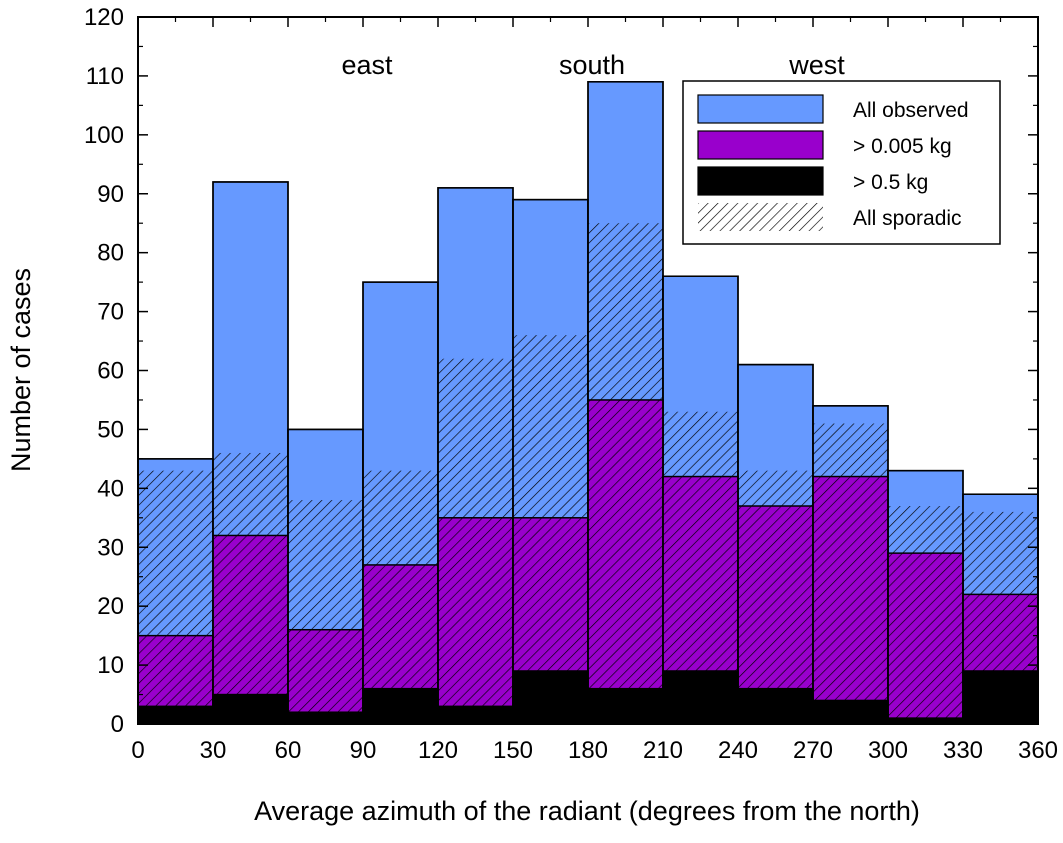 The height and width of the screenshot is (843, 1063). I want to click on y-tick-label-20: 20, so click(110, 606).